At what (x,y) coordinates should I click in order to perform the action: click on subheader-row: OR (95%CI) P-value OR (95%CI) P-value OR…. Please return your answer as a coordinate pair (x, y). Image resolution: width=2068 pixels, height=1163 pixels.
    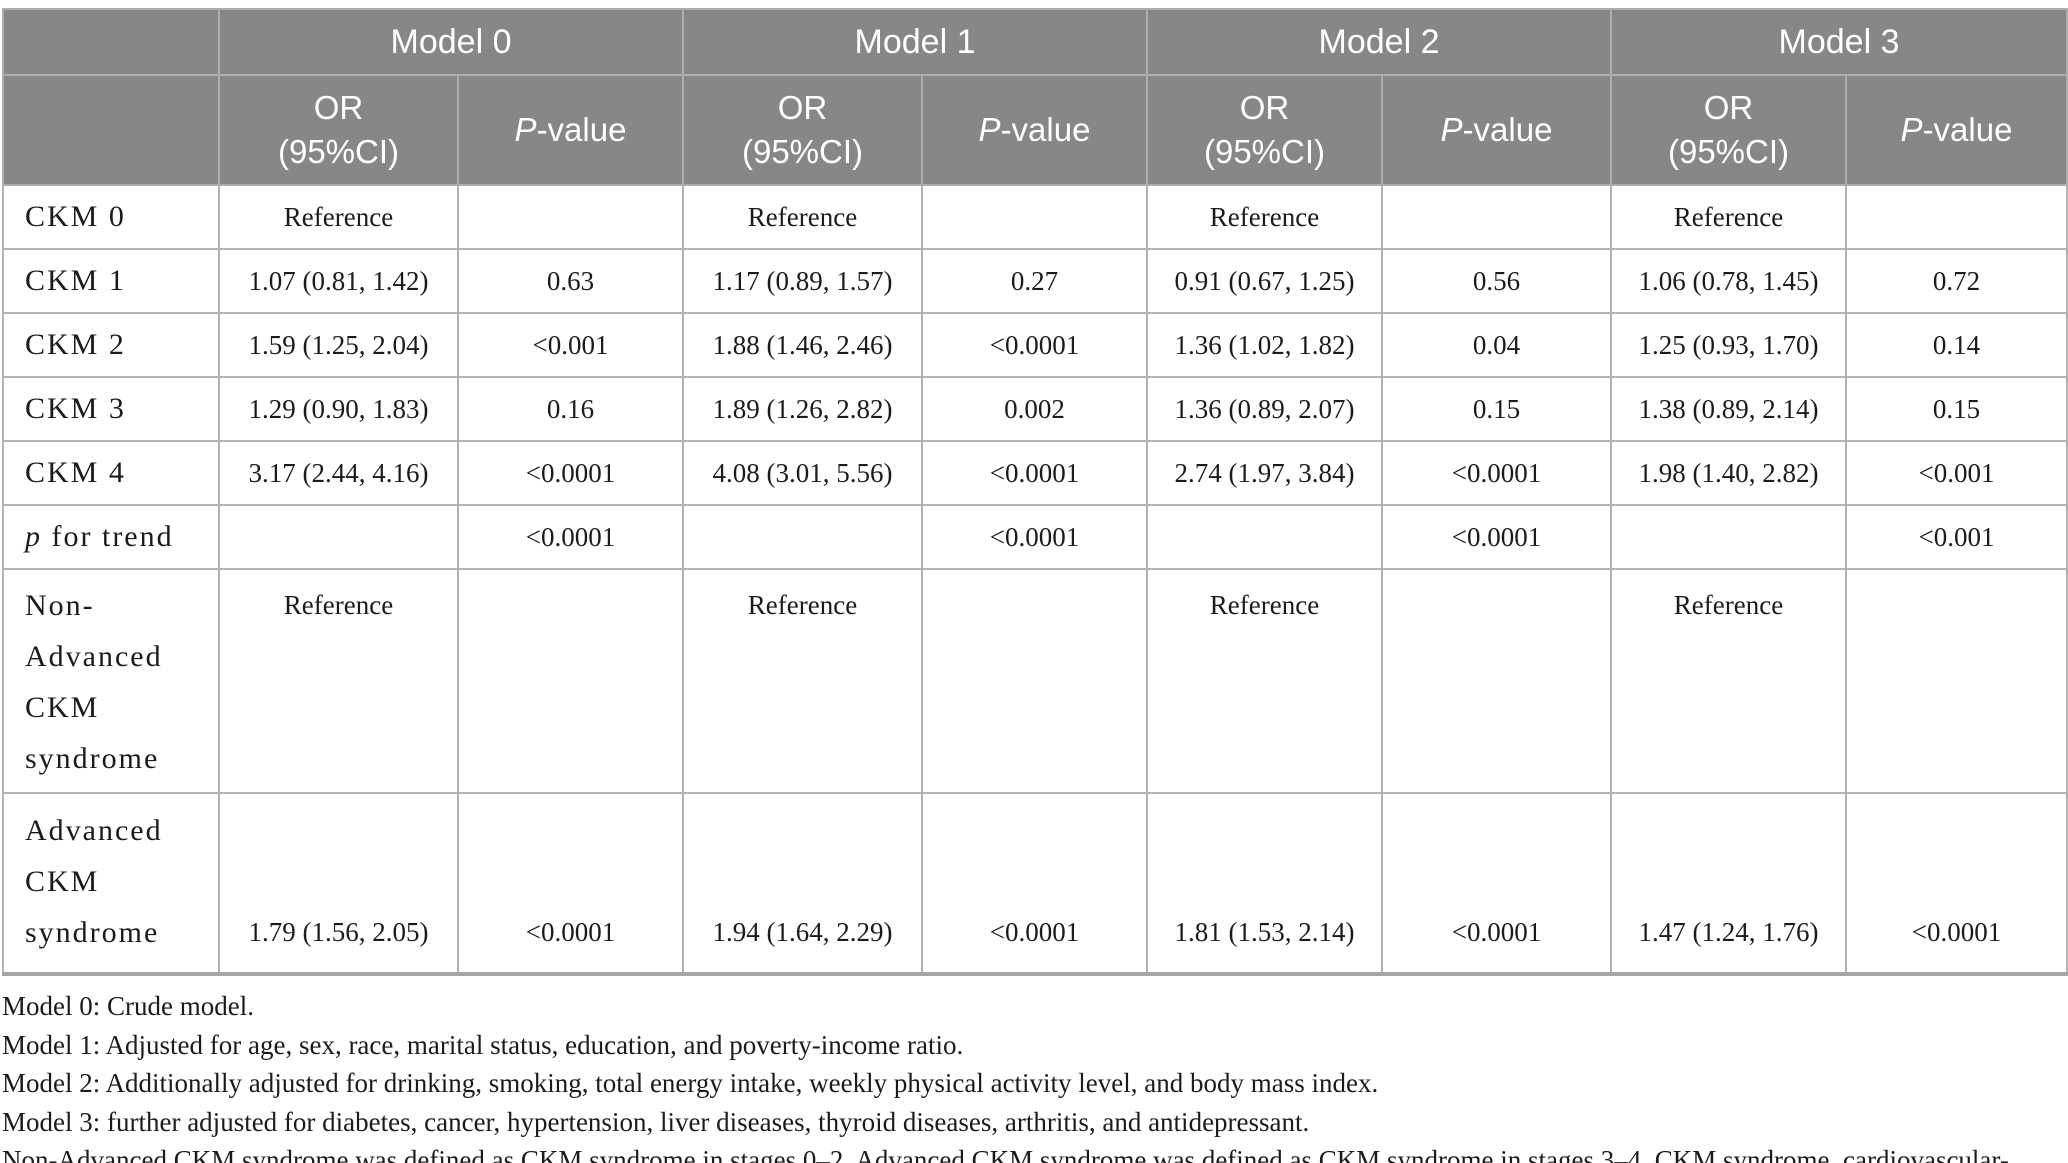
    Looking at the image, I should click on (1035, 130).